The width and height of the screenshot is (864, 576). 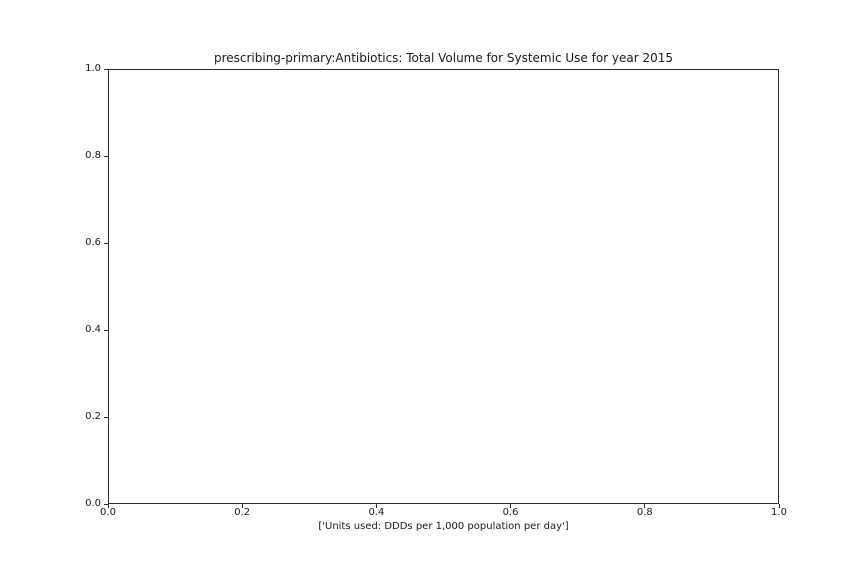 What do you see at coordinates (376, 512) in the screenshot?
I see `x-tick-label: 0.4` at bounding box center [376, 512].